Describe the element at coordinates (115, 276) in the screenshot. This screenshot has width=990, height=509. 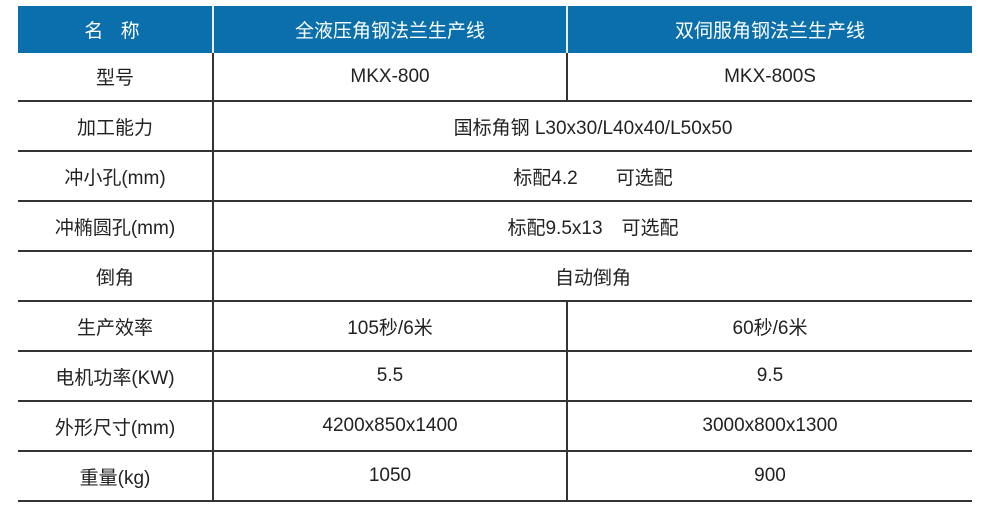
I see `row-label: 倒角` at that location.